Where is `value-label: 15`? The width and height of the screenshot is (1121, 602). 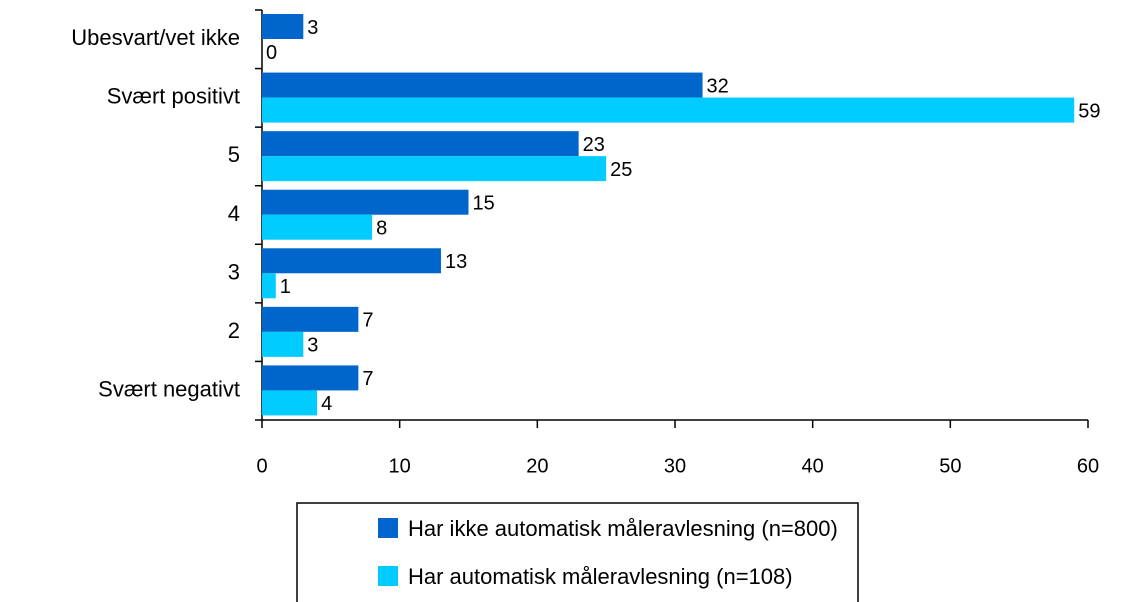
value-label: 15 is located at coordinates (484, 203).